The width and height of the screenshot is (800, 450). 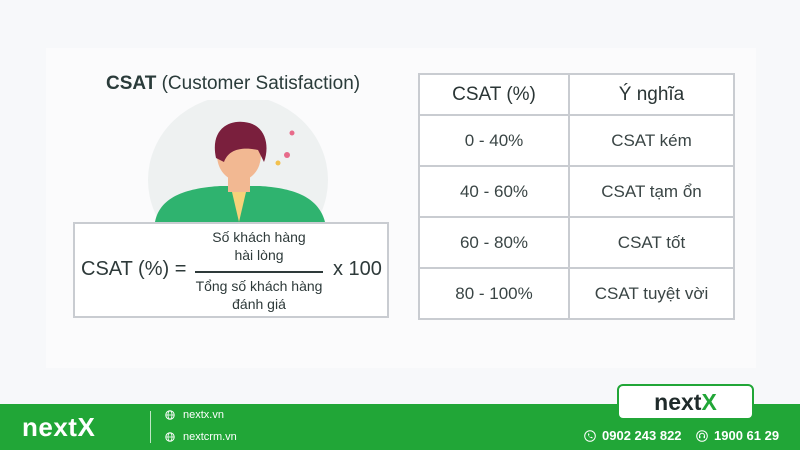 What do you see at coordinates (709, 402) in the screenshot?
I see `logo-accent: X` at bounding box center [709, 402].